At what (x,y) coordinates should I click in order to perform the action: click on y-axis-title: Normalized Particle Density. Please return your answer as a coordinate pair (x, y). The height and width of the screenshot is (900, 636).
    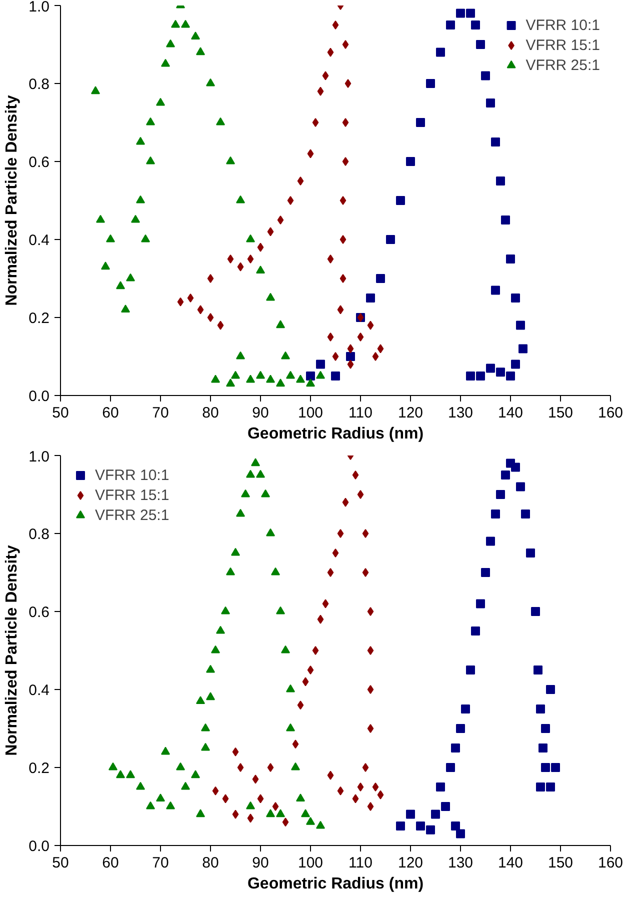
    Looking at the image, I should click on (12, 650).